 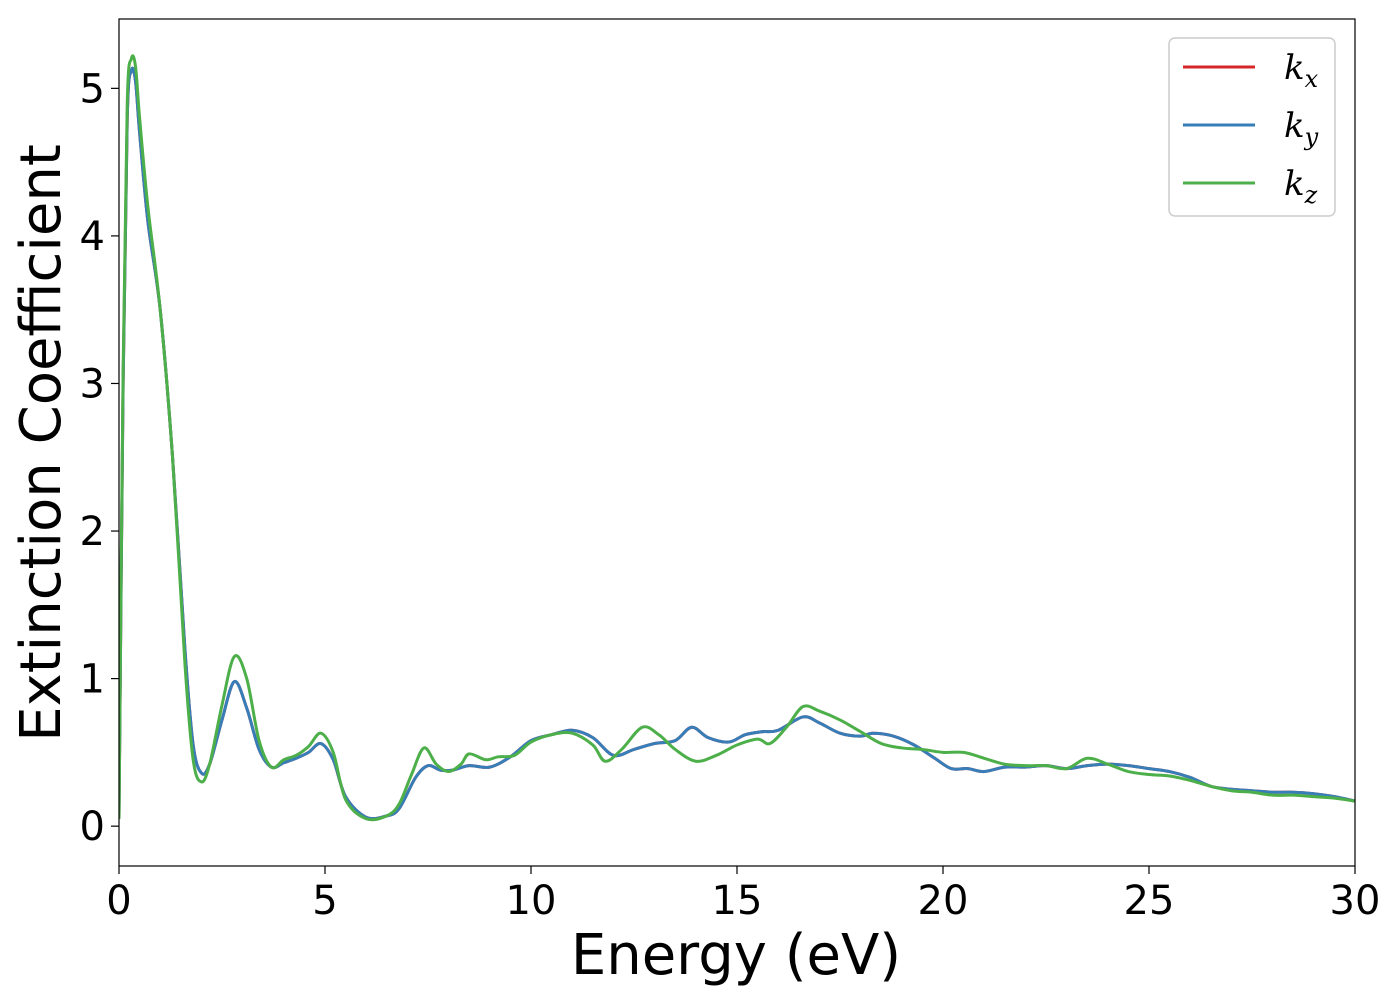 I want to click on y-axis-label: Extinction Coefficient, so click(x=41, y=443).